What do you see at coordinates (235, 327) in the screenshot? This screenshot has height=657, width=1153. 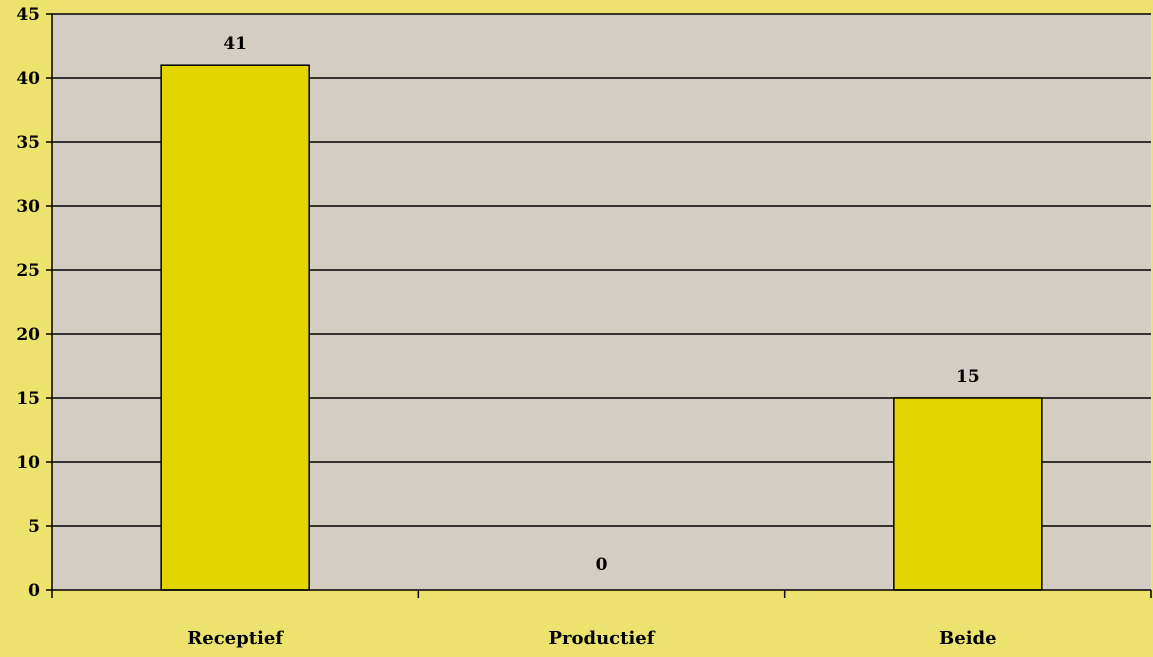 I see `bar-receptief` at bounding box center [235, 327].